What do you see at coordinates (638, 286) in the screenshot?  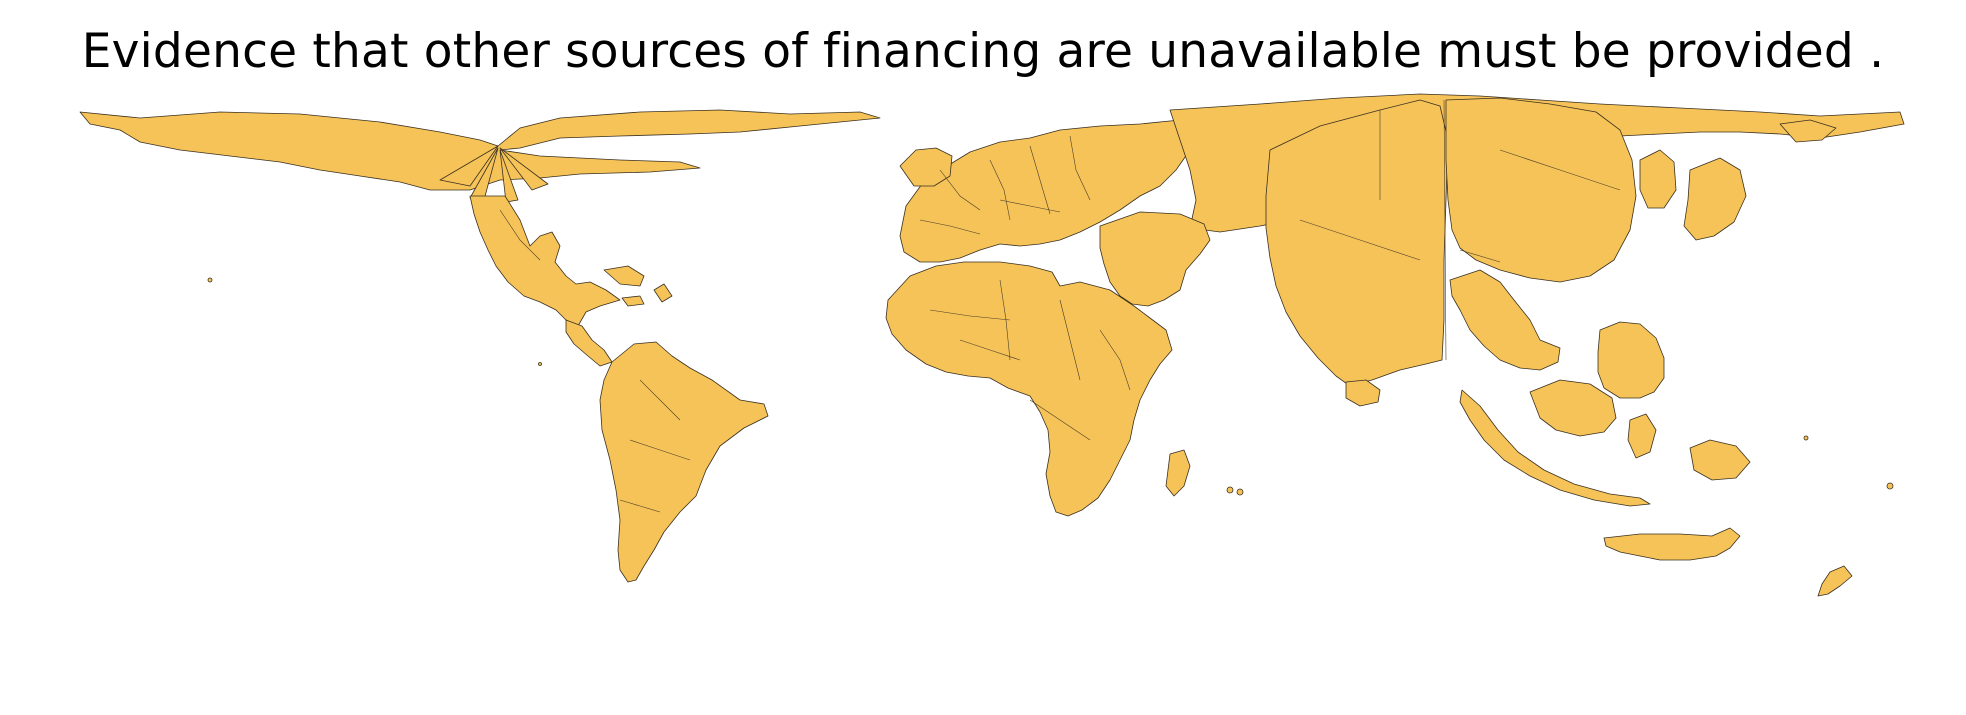 I see `caribbean-islands` at bounding box center [638, 286].